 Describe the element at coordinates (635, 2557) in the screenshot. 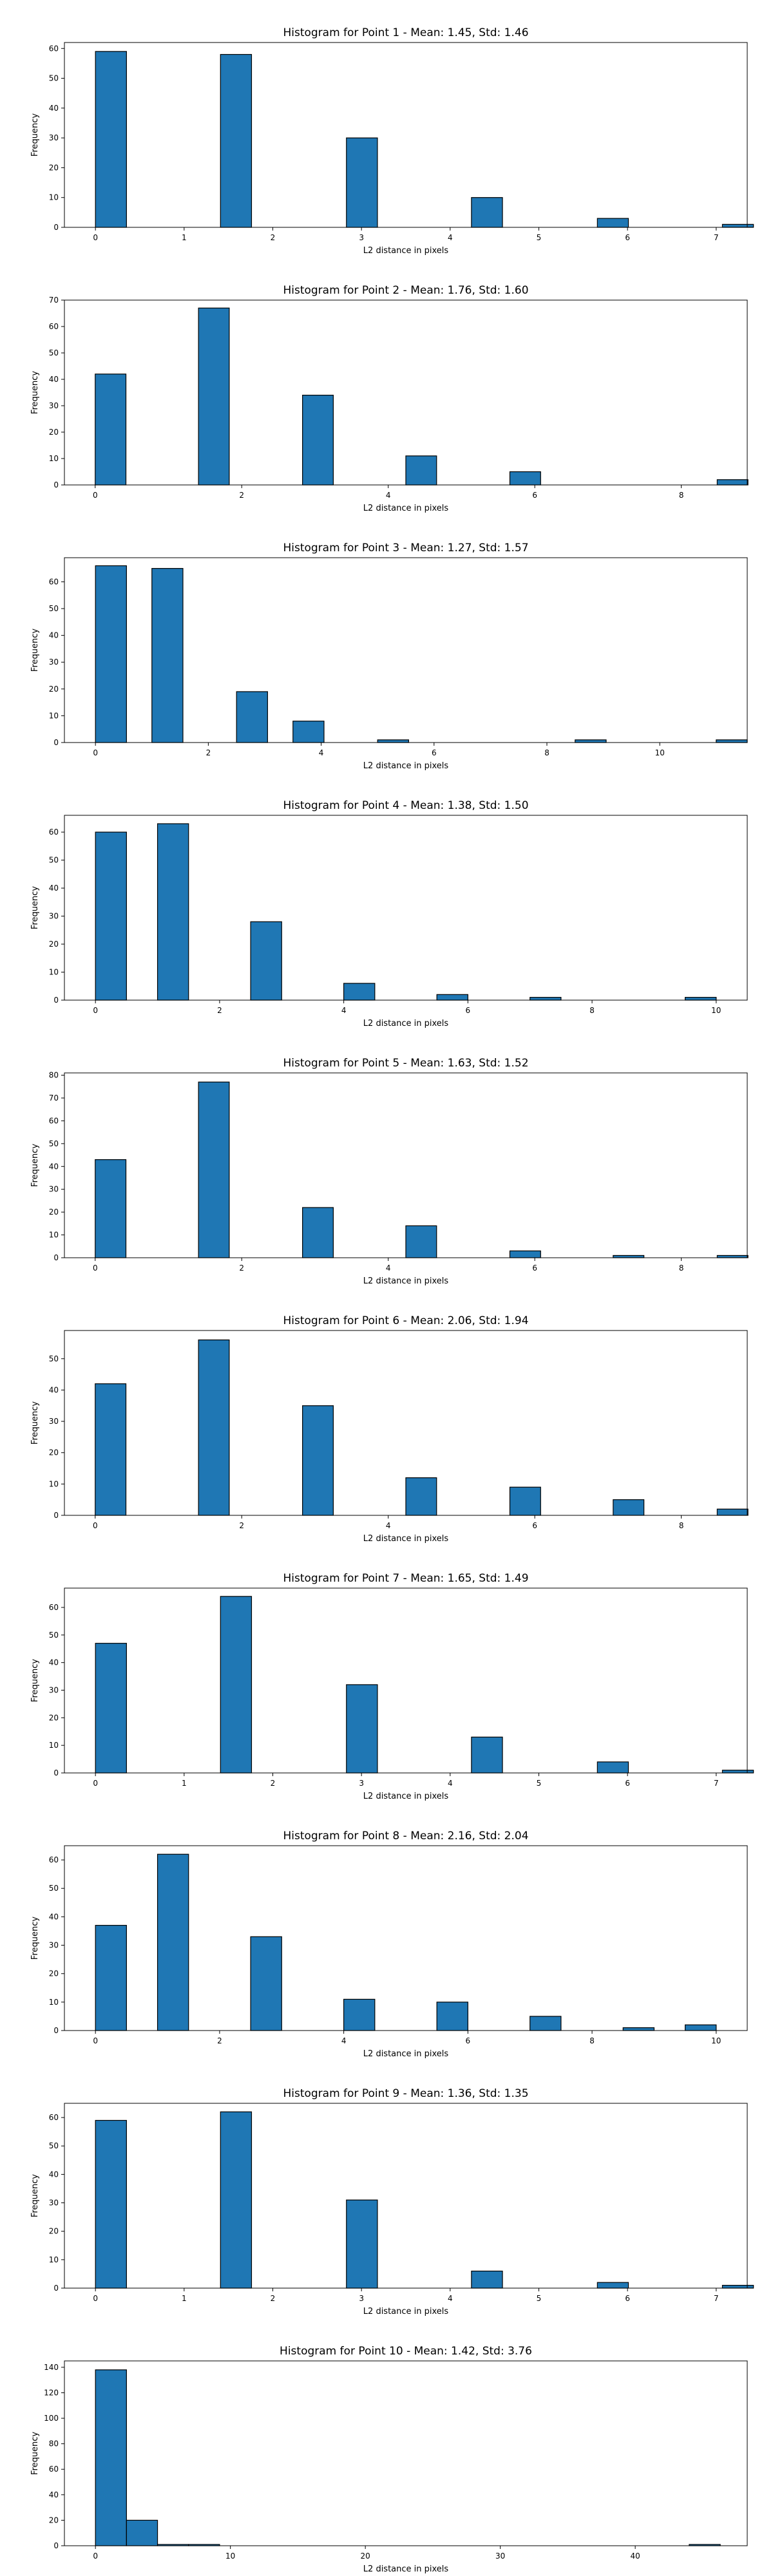

I see `x-tick-label: 40` at that location.